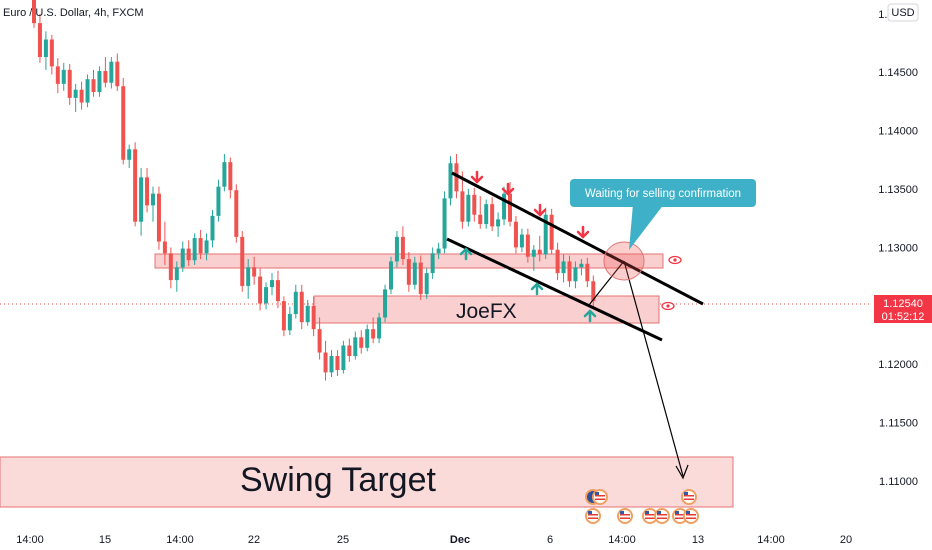 This screenshot has width=932, height=550. I want to click on arrow-down-icon, so click(508, 189).